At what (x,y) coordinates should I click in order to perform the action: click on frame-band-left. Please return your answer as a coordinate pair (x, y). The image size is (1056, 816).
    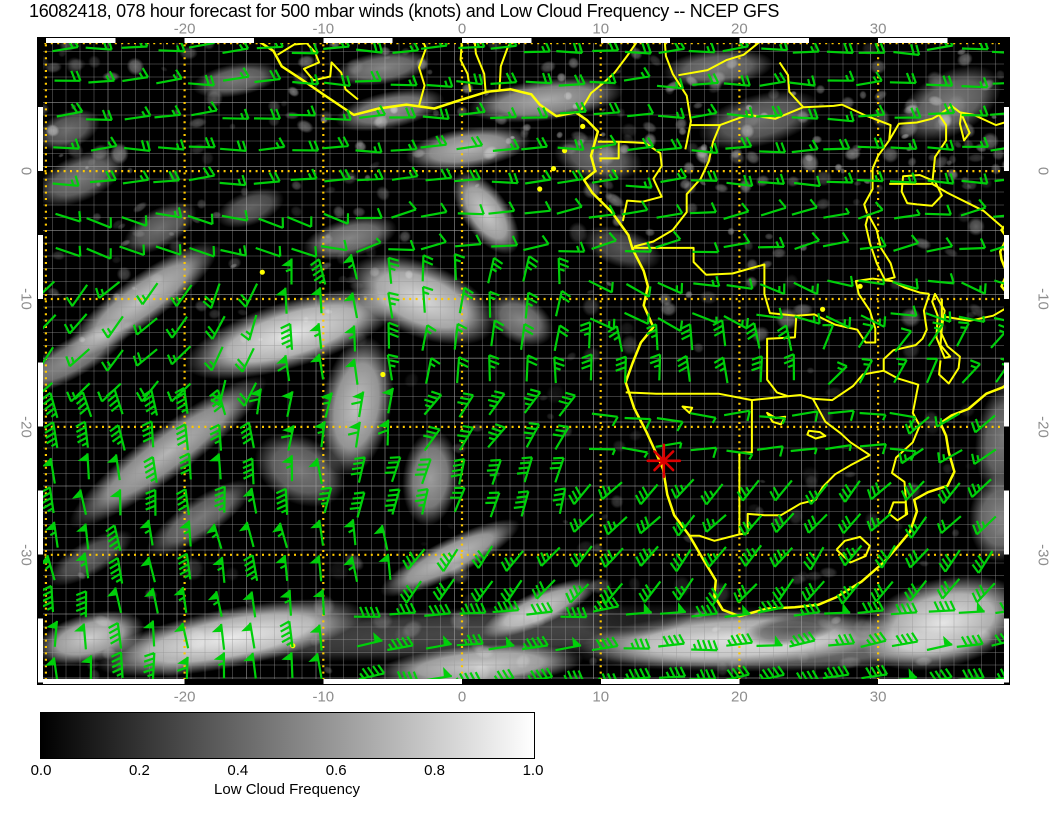
    Looking at the image, I should click on (40, 361).